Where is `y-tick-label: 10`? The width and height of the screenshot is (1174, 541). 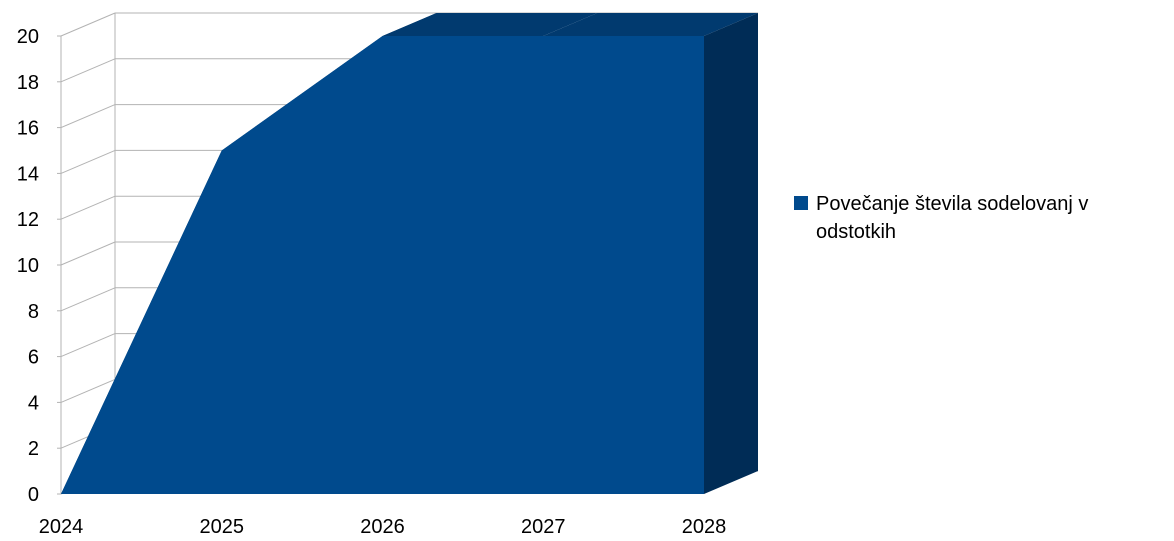
y-tick-label: 10 is located at coordinates (28, 266).